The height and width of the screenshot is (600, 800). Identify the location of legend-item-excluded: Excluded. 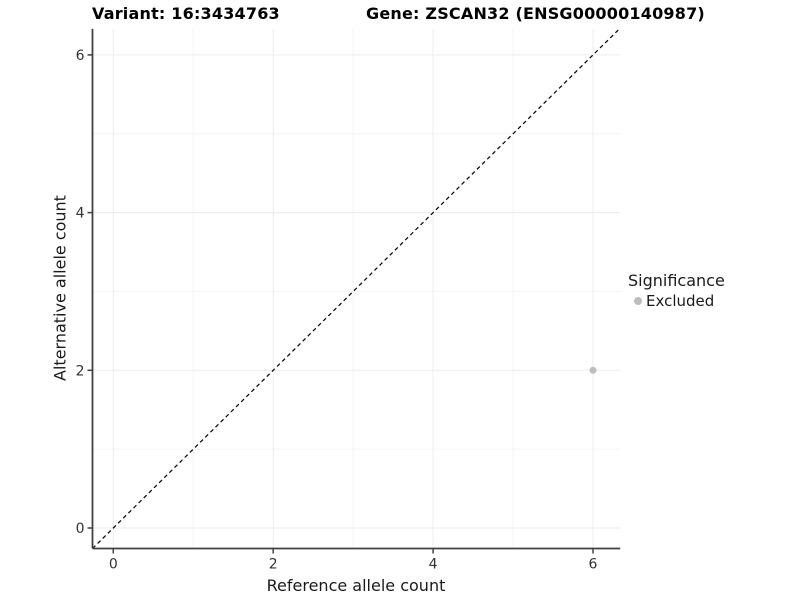
(676, 300).